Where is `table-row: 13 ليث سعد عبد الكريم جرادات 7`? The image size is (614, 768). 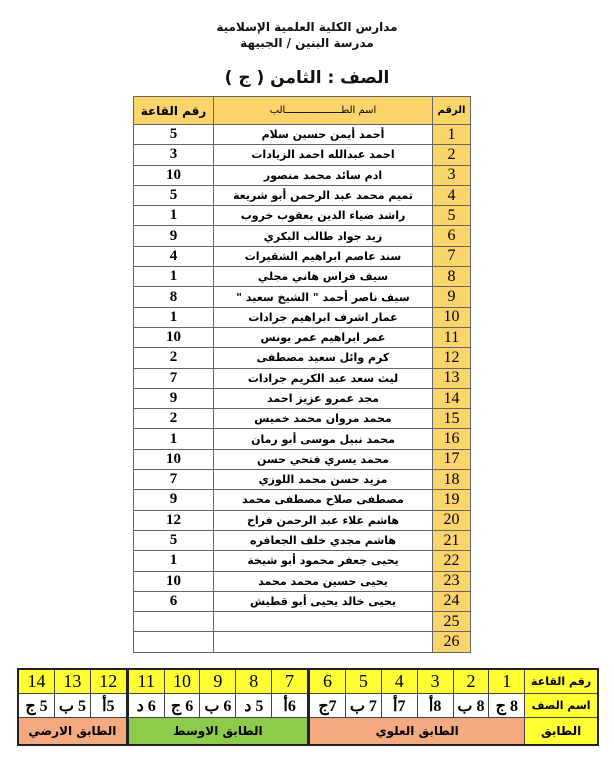 table-row: 13 ليث سعد عبد الكريم جرادات 7 is located at coordinates (302, 378).